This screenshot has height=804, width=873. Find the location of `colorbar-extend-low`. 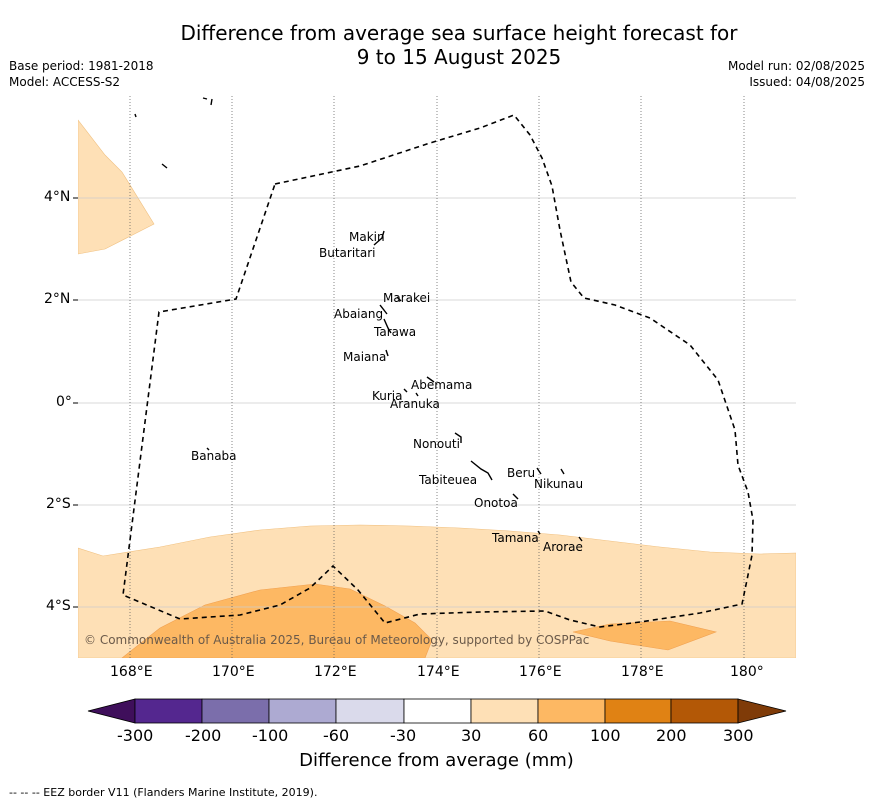

colorbar-extend-low is located at coordinates (111, 711).